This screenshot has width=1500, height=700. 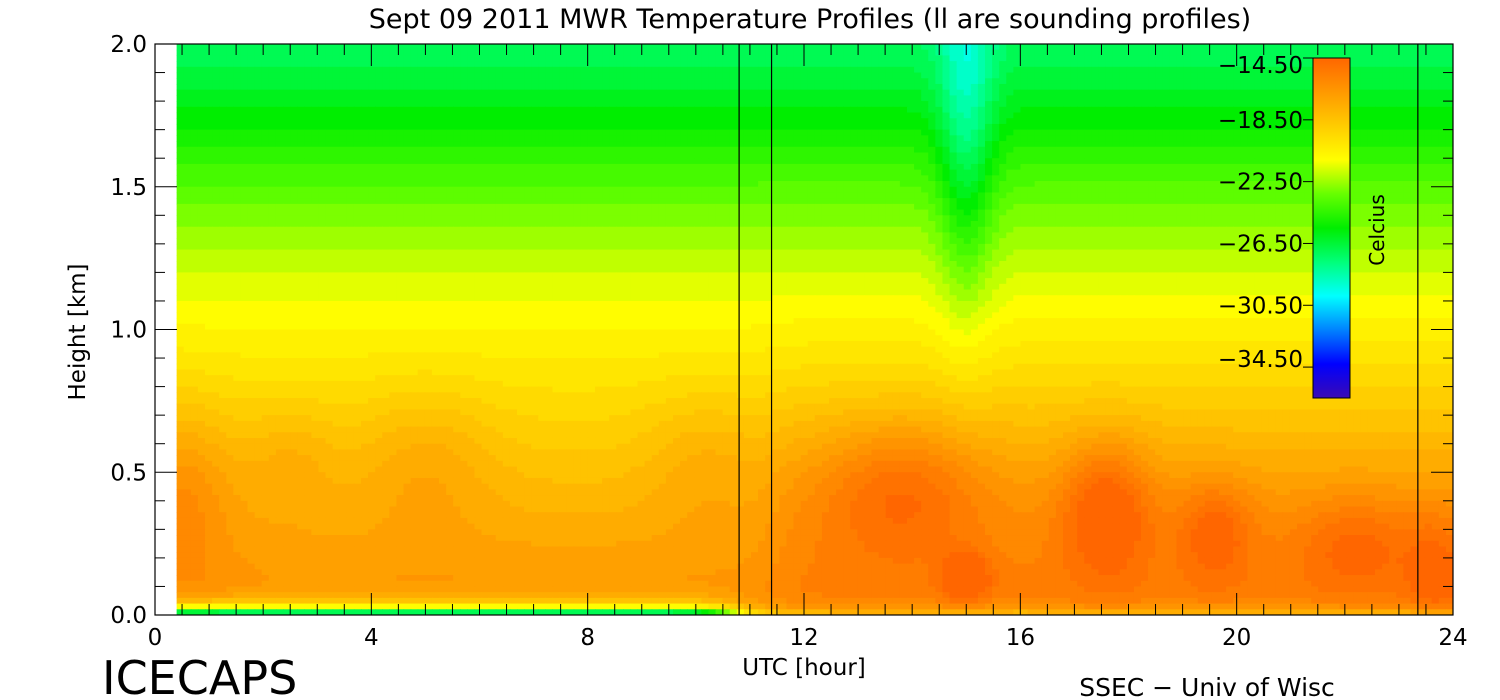 I want to click on colorbar-tick-label: −30.50, so click(x=1260, y=306).